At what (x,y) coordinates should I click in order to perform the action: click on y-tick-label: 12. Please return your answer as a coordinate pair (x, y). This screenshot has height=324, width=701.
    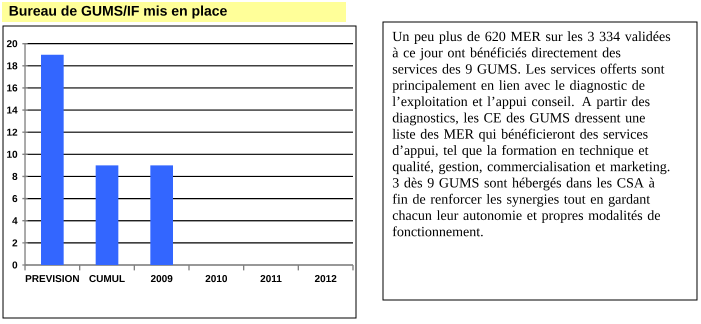
    Looking at the image, I should click on (12, 132).